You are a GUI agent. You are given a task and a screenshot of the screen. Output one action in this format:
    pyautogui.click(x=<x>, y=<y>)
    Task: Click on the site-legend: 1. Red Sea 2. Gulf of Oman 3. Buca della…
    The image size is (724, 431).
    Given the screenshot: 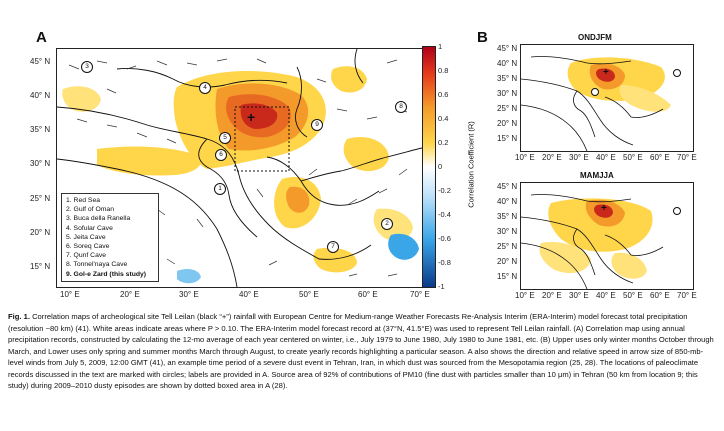 What is the action you would take?
    pyautogui.click(x=110, y=237)
    